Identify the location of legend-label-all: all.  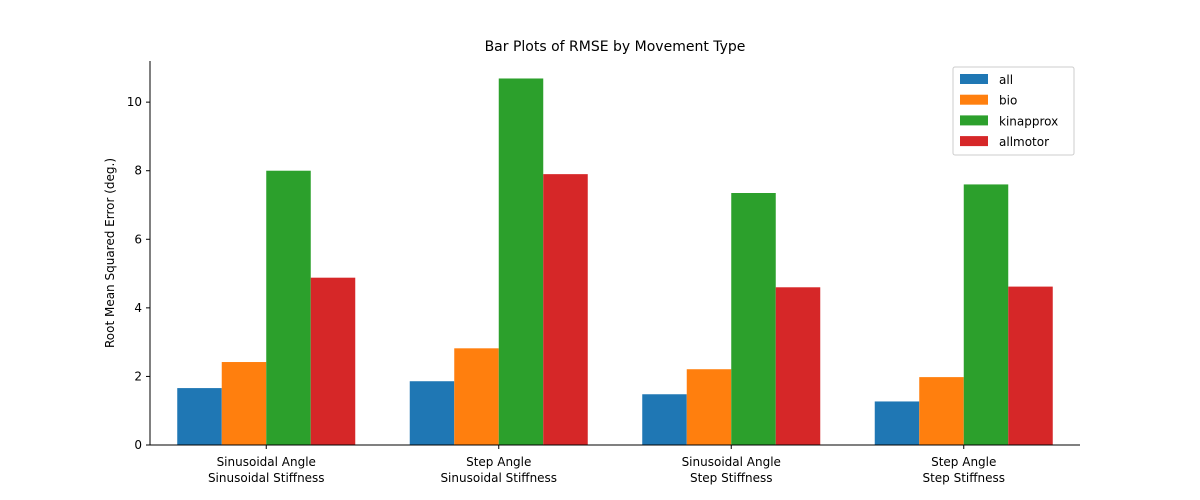
(1006, 80).